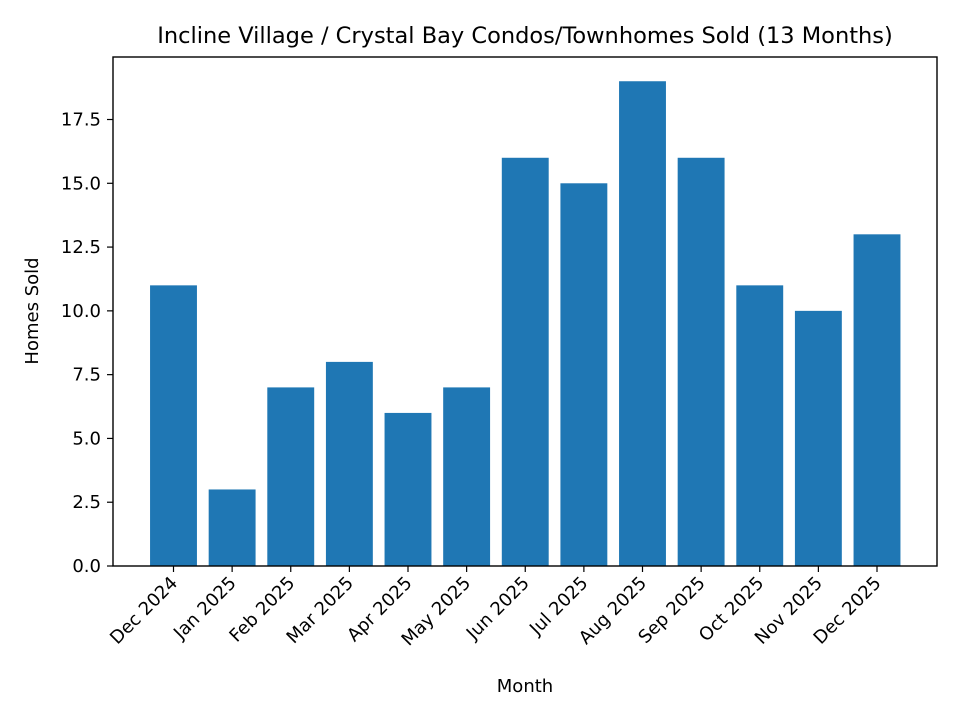  I want to click on bar-dec-2025, so click(877, 400).